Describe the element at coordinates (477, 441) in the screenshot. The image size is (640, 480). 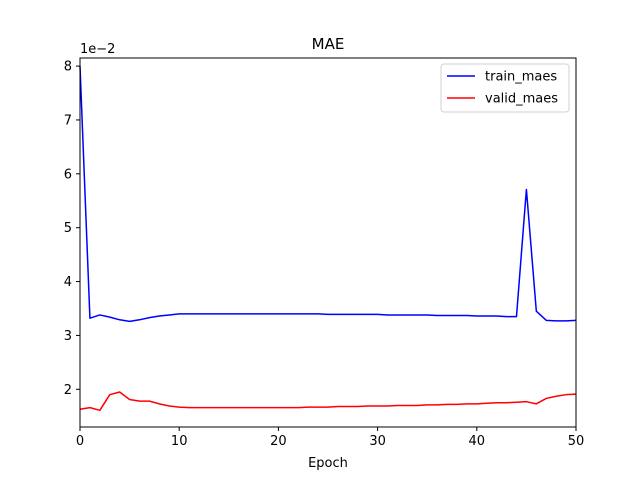
I see `x-tick-label: 40` at that location.